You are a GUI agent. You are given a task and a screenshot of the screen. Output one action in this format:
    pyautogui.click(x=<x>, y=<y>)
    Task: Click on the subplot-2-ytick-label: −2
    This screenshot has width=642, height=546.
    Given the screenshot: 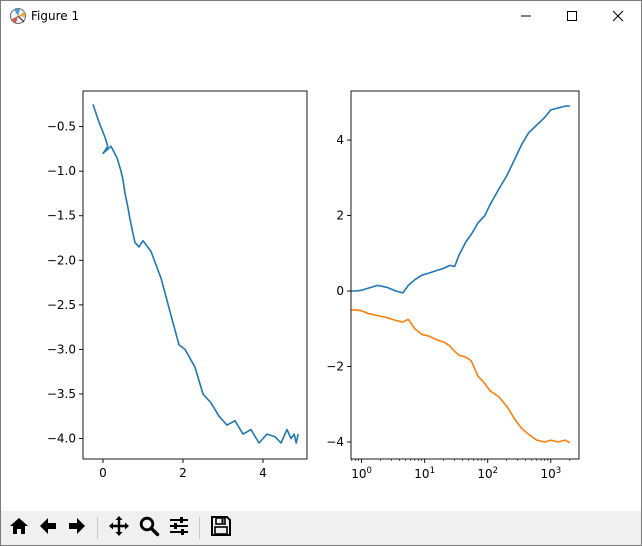 What is the action you would take?
    pyautogui.click(x=335, y=367)
    